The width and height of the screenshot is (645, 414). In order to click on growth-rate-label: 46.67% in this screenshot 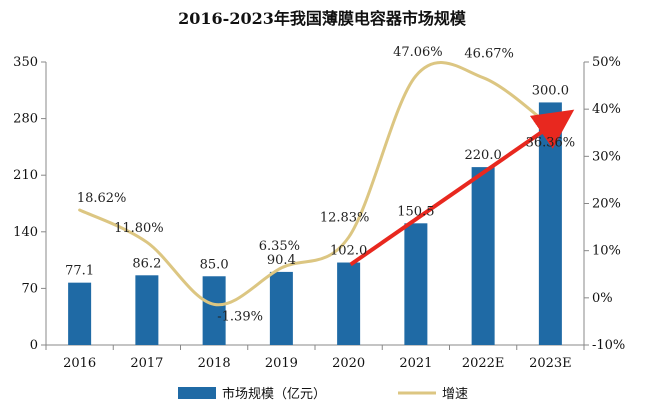, I will do `click(489, 54)`.